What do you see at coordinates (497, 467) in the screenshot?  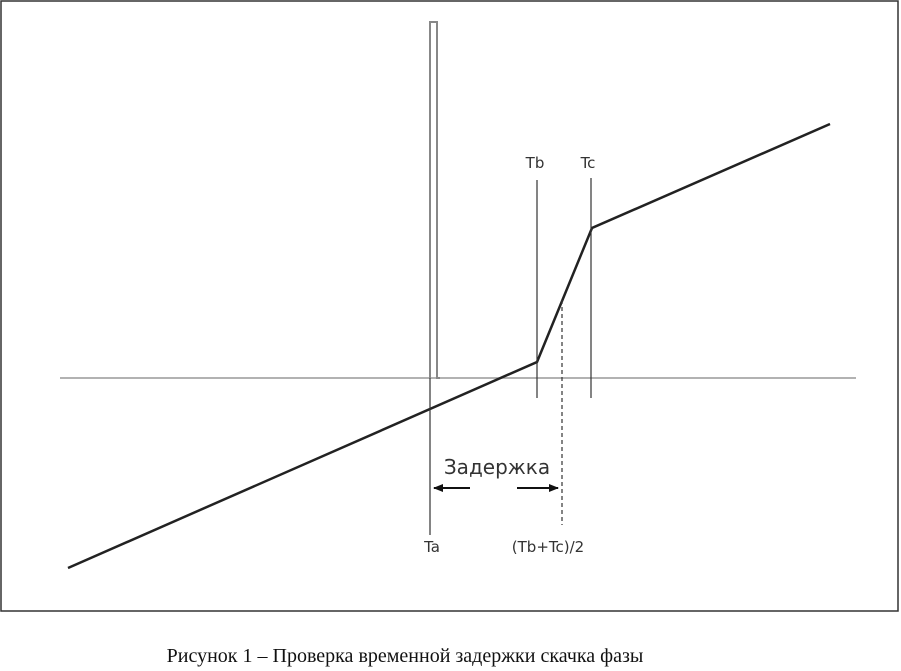 I see `delay-label: Задержка` at bounding box center [497, 467].